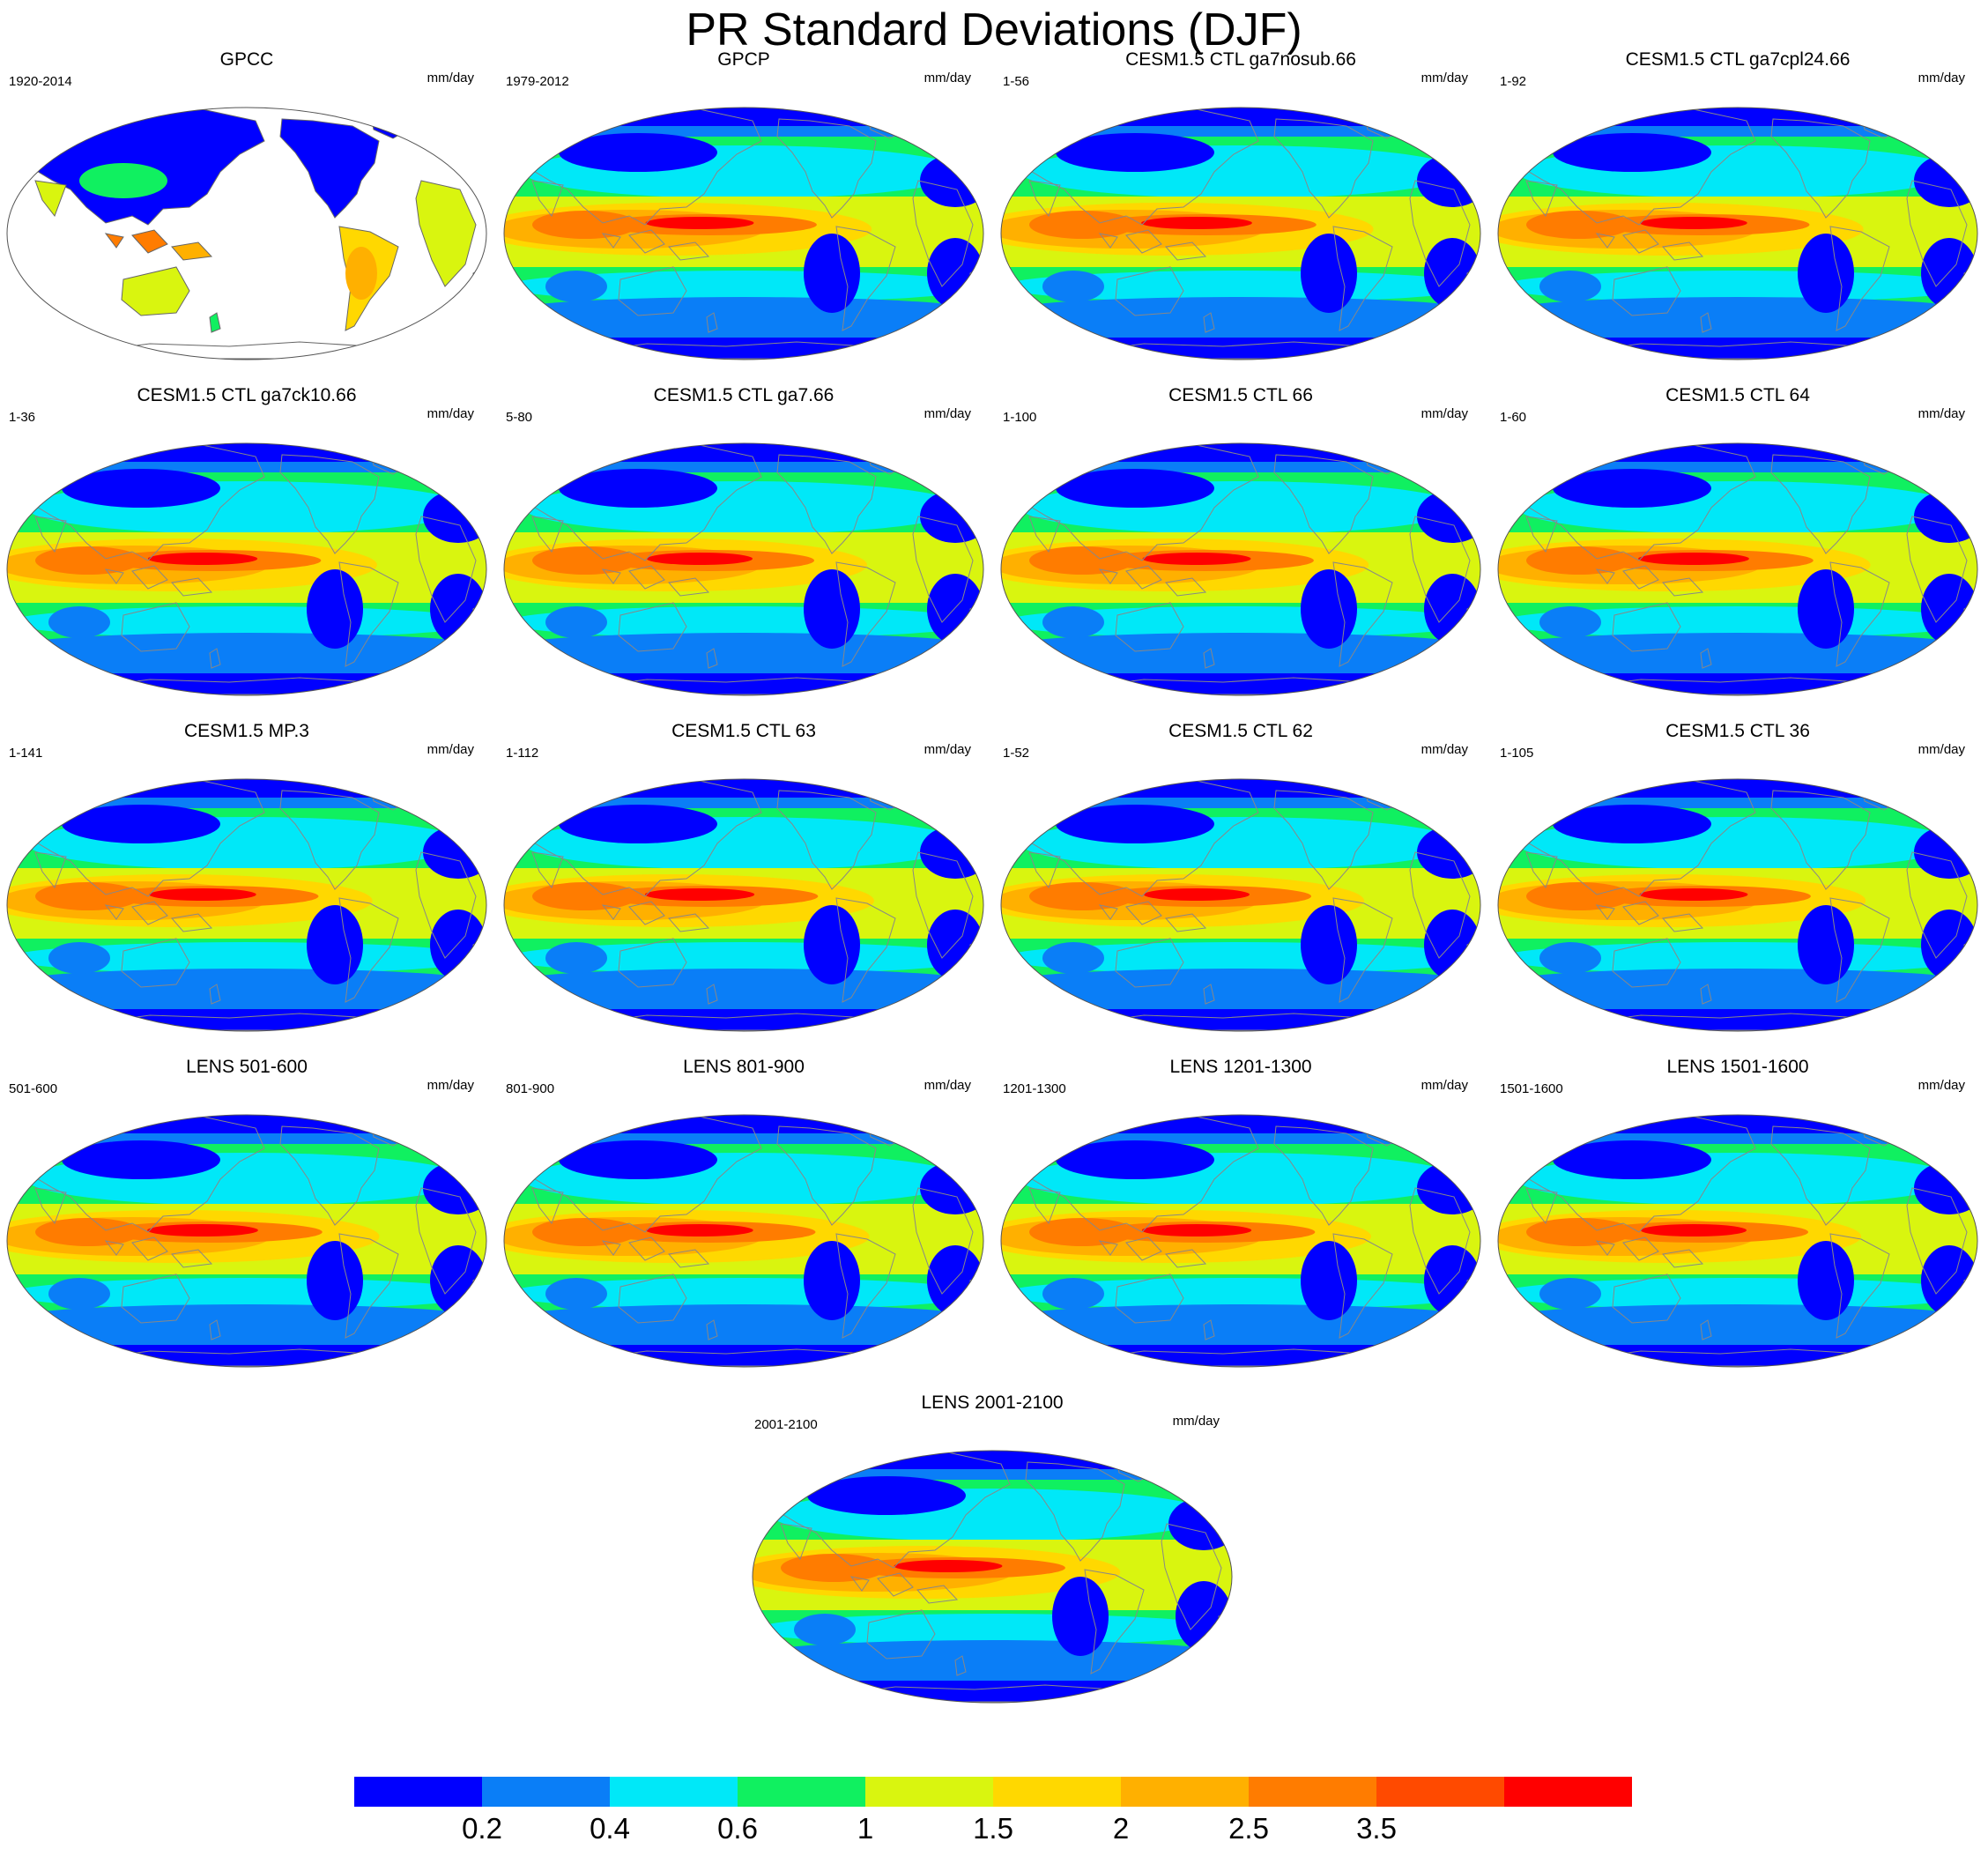  I want to click on panel-title: CESM1.5 CTL ga7cpl24.66, so click(1738, 60).